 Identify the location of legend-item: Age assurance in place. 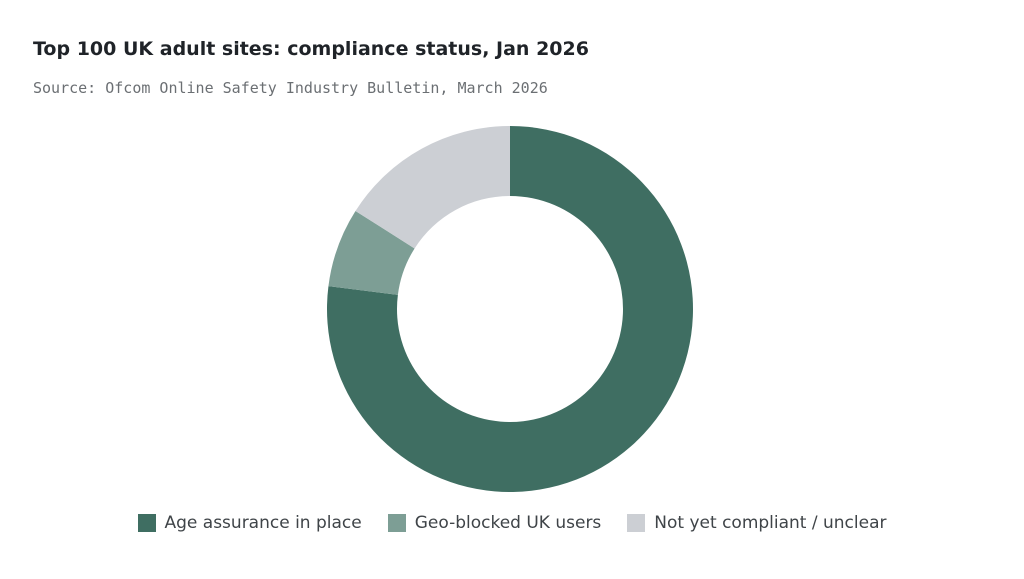
(249, 523).